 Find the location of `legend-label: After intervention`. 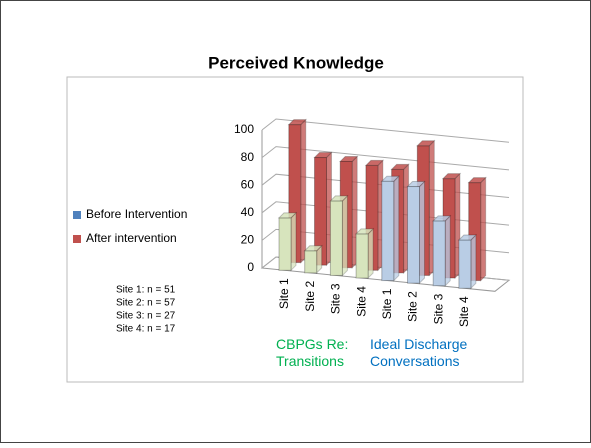

legend-label: After intervention is located at coordinates (131, 238).